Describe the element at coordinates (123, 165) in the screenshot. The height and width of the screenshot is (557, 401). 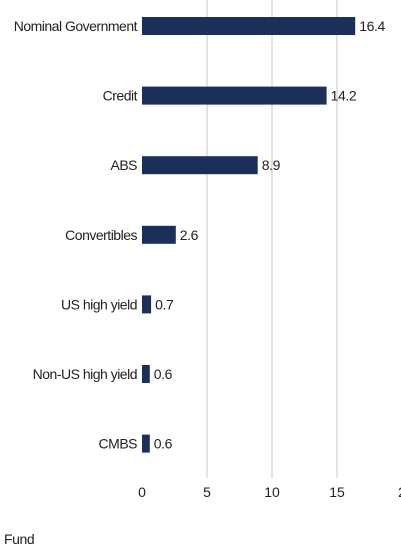
I see `category-label: ABS` at that location.